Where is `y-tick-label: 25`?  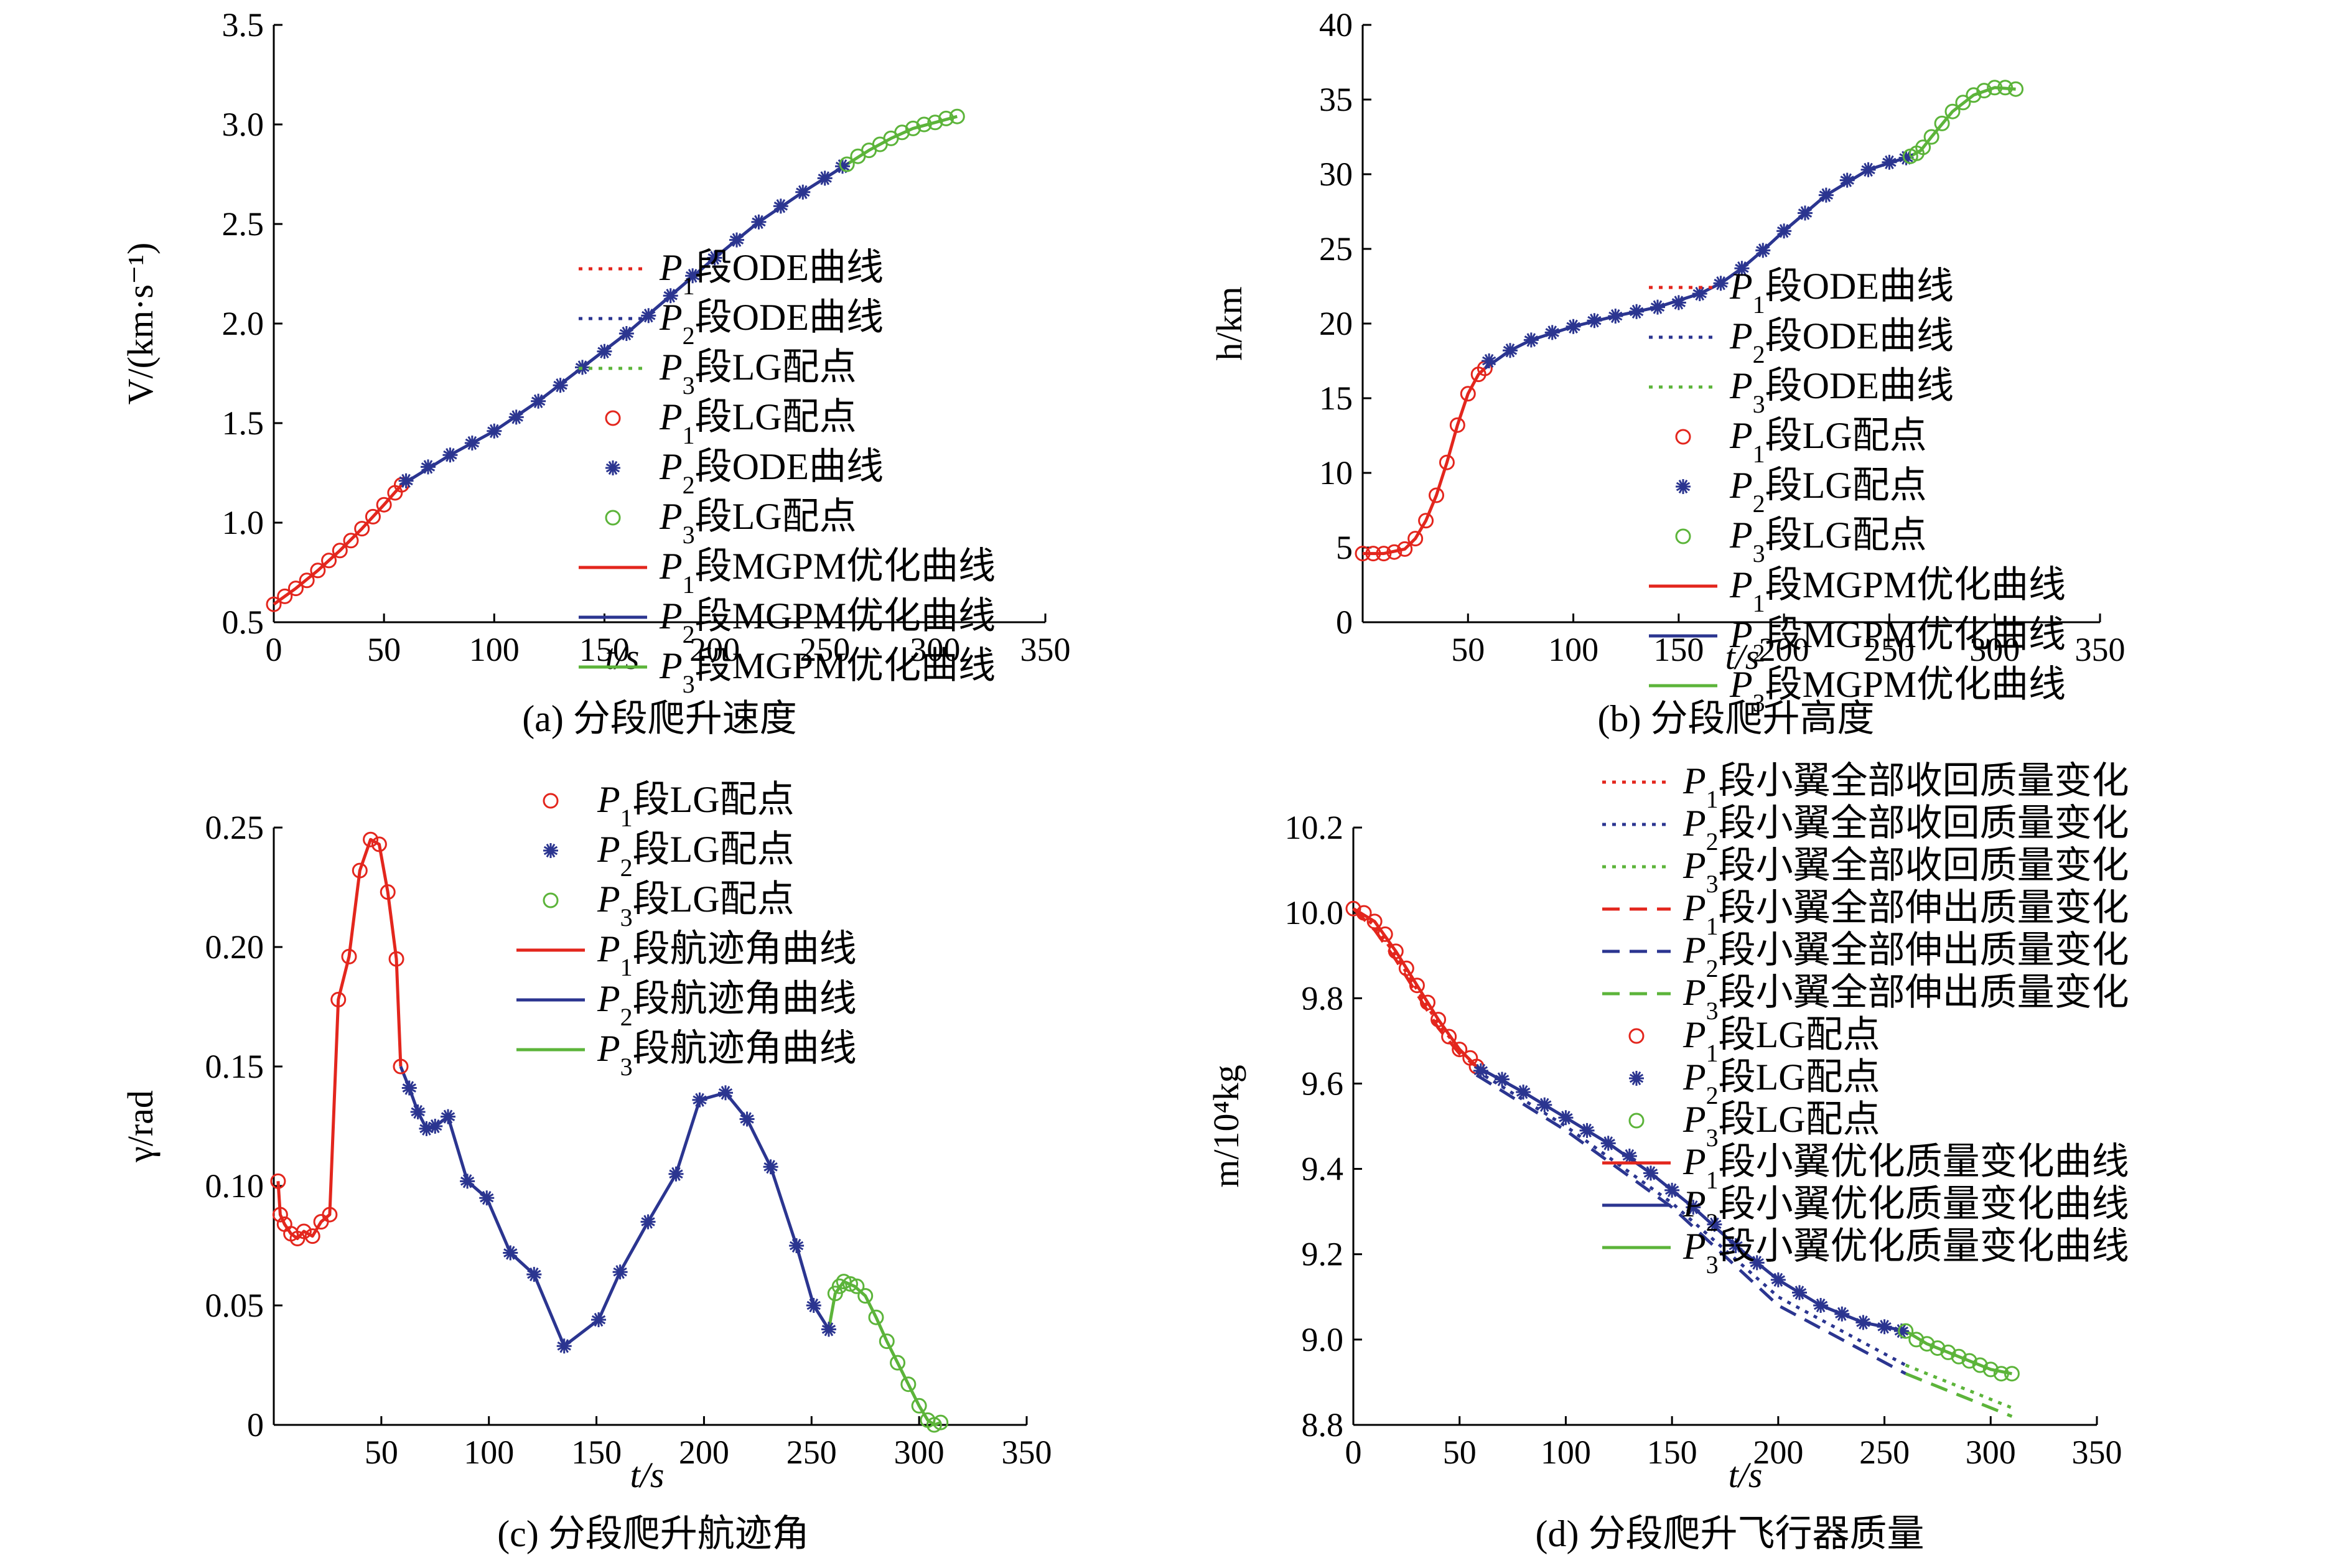
y-tick-label: 25 is located at coordinates (1336, 249).